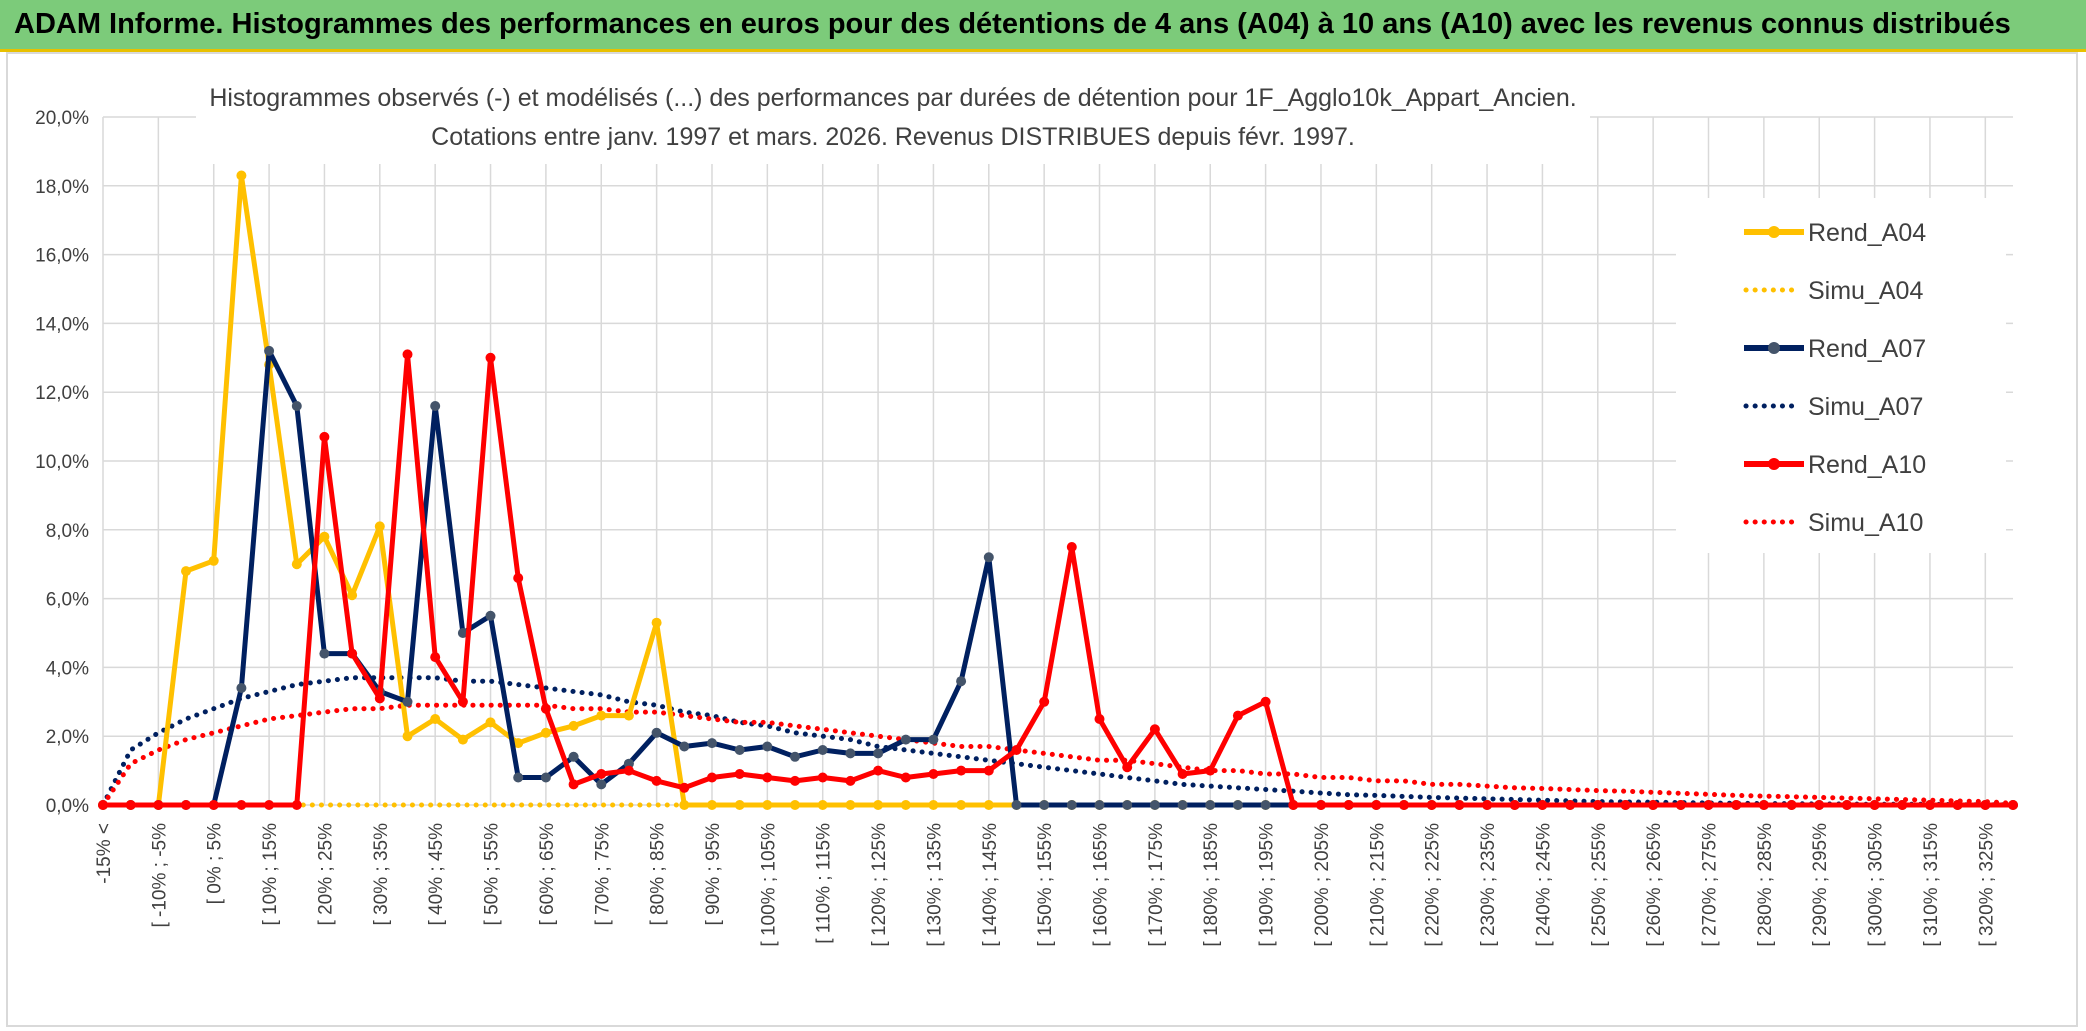  Describe the element at coordinates (492, 874) in the screenshot. I see `x-tick-label: [ 50% ; 55%` at that location.